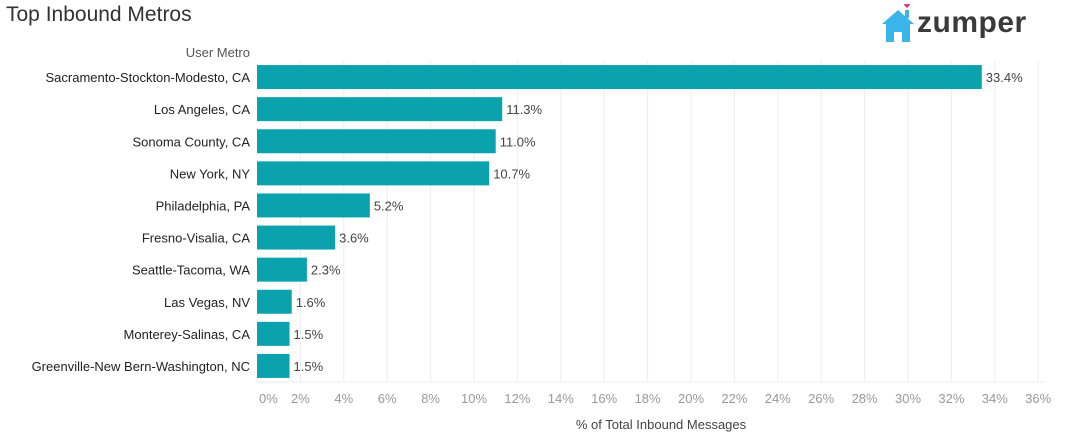 The image size is (1068, 437). I want to click on house-icon, so click(898, 23).